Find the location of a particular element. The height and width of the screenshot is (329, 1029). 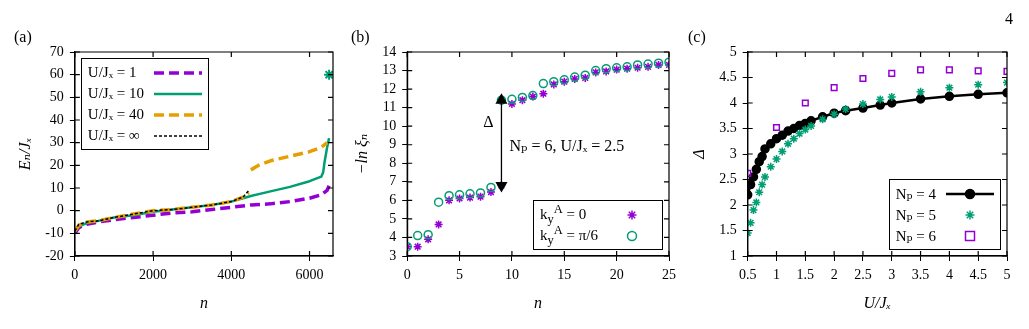

x-tick-label: 4 is located at coordinates (949, 275).